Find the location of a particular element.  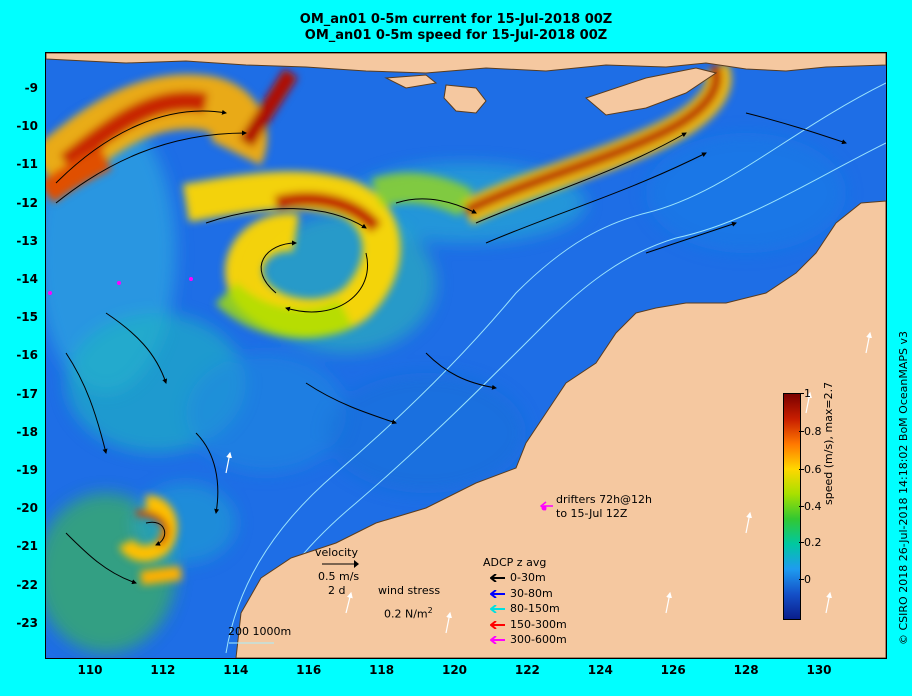

drifters-label-1: drifters 72h@12h is located at coordinates (604, 499).